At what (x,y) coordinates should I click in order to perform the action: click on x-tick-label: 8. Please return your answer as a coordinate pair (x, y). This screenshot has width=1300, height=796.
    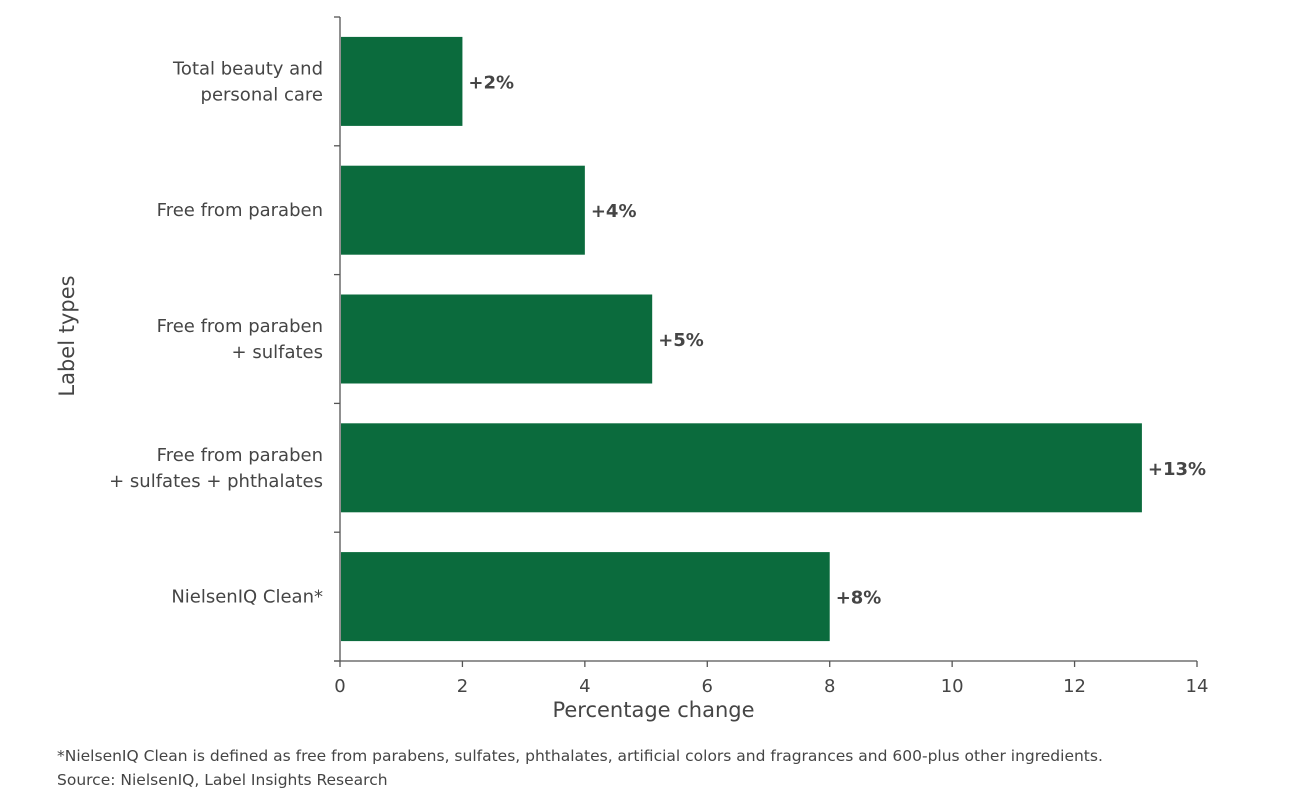
    Looking at the image, I should click on (829, 686).